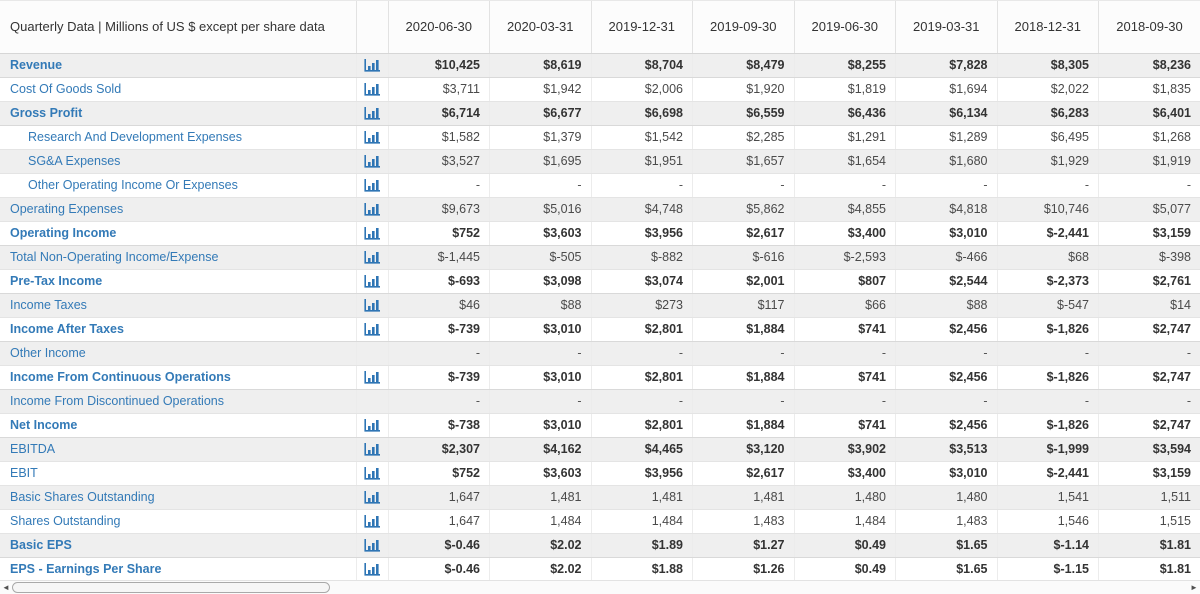  Describe the element at coordinates (1149, 281) in the screenshot. I see `value-cell: $2,761` at that location.